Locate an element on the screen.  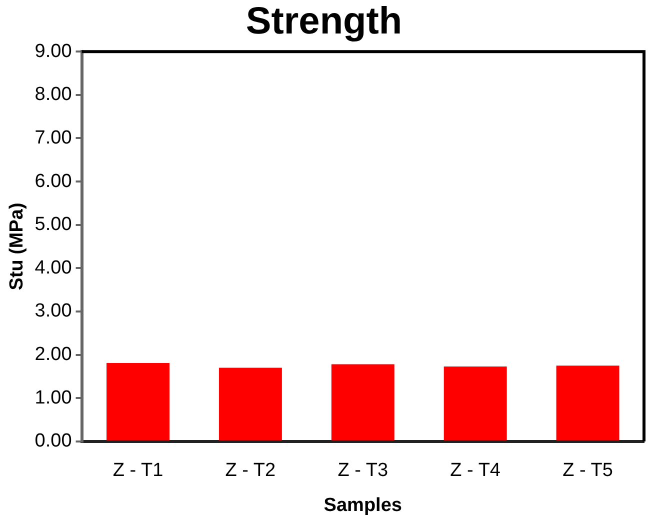
y-tick-label: 2.00 is located at coordinates (53, 355).